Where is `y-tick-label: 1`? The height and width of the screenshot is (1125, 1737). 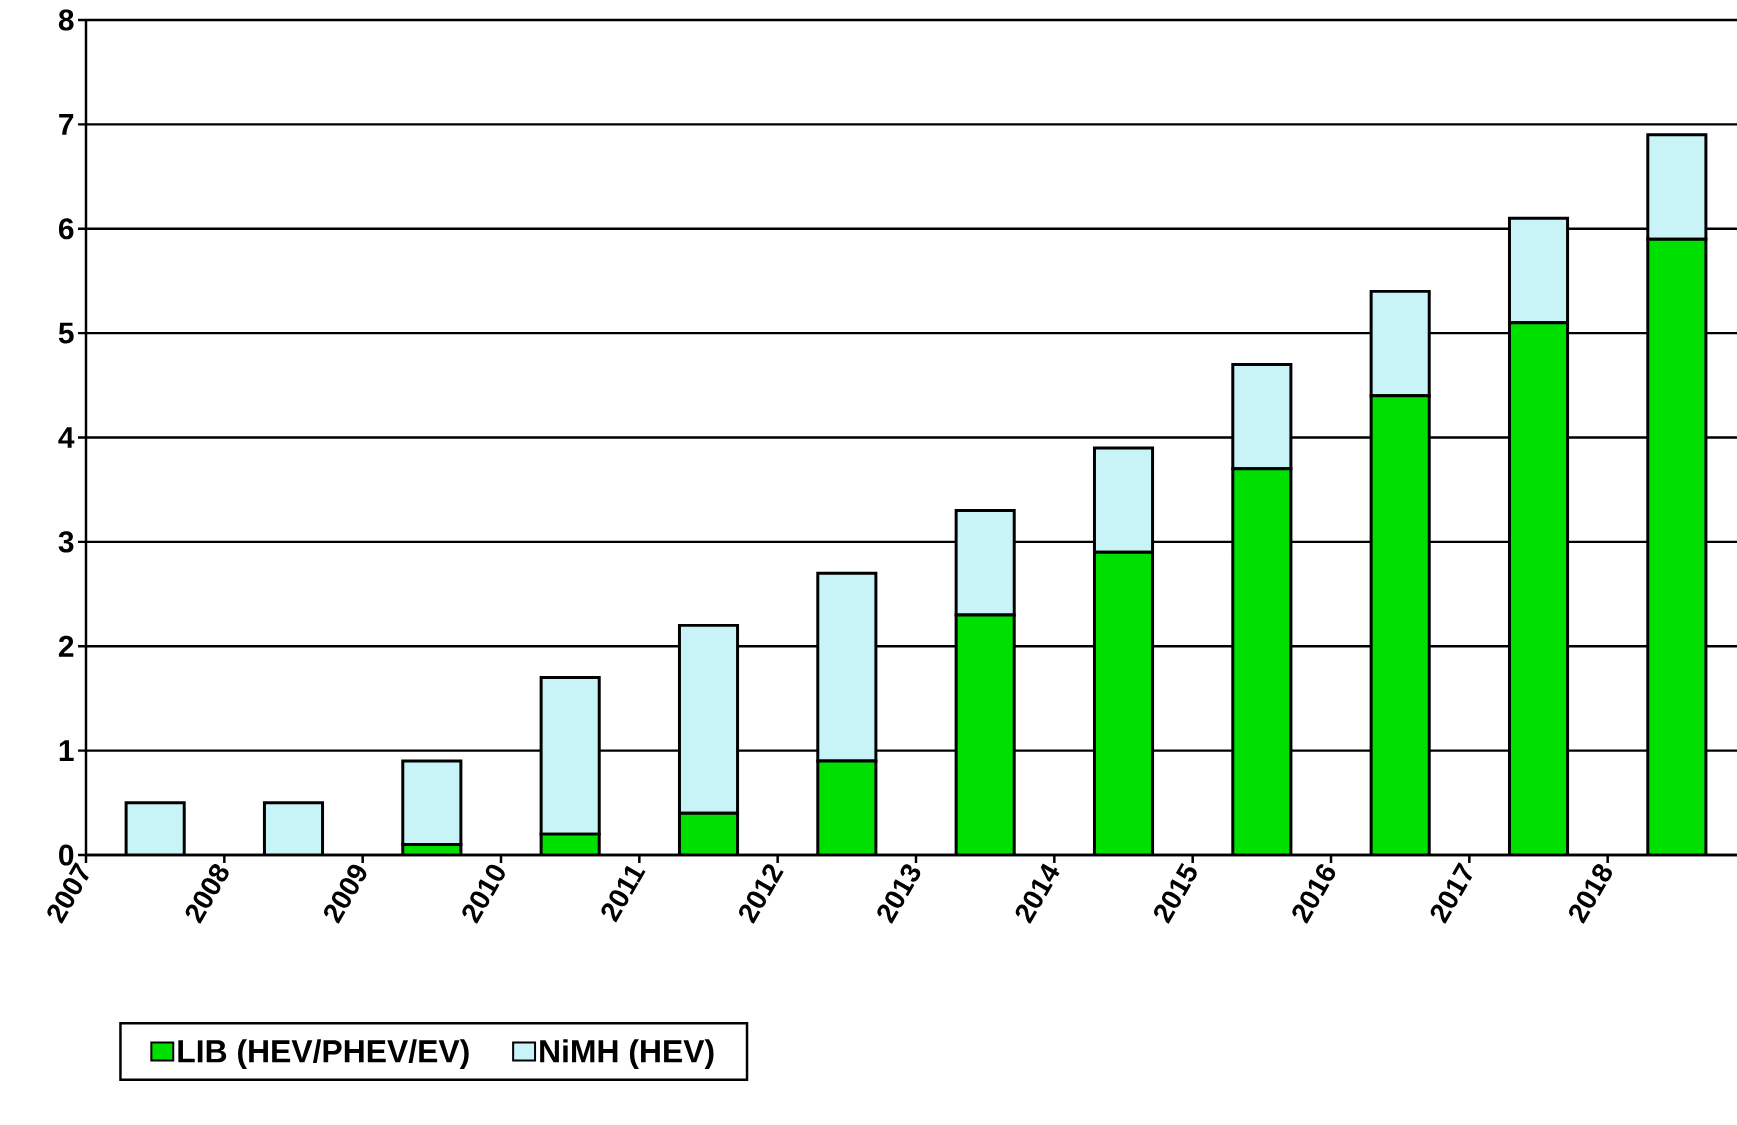 y-tick-label: 1 is located at coordinates (66, 750).